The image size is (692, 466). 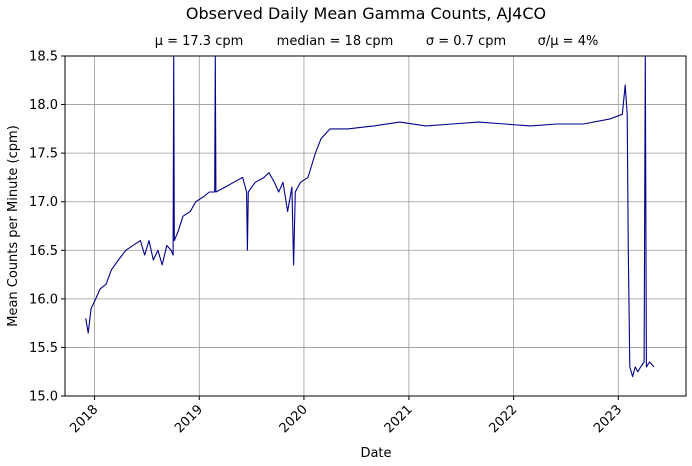 What do you see at coordinates (189, 419) in the screenshot?
I see `x-tick-label: 2019` at bounding box center [189, 419].